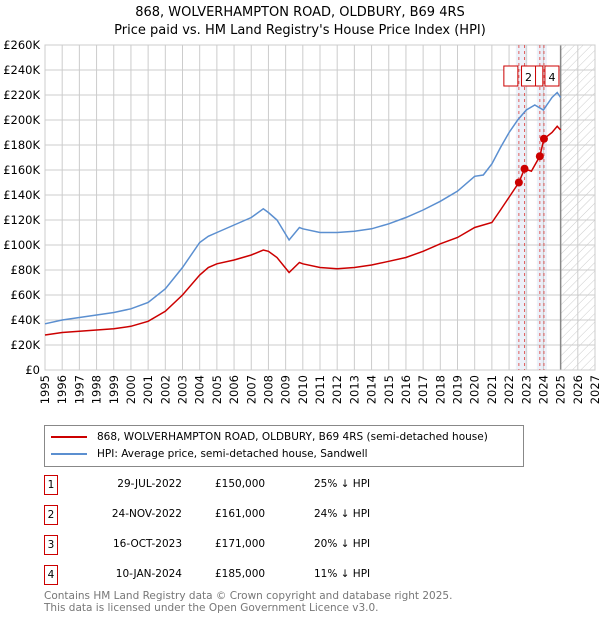 This screenshot has height=620, width=600. Describe the element at coordinates (342, 574) in the screenshot. I see `sale-hpi-diff: 11% ↓ HPI` at that location.